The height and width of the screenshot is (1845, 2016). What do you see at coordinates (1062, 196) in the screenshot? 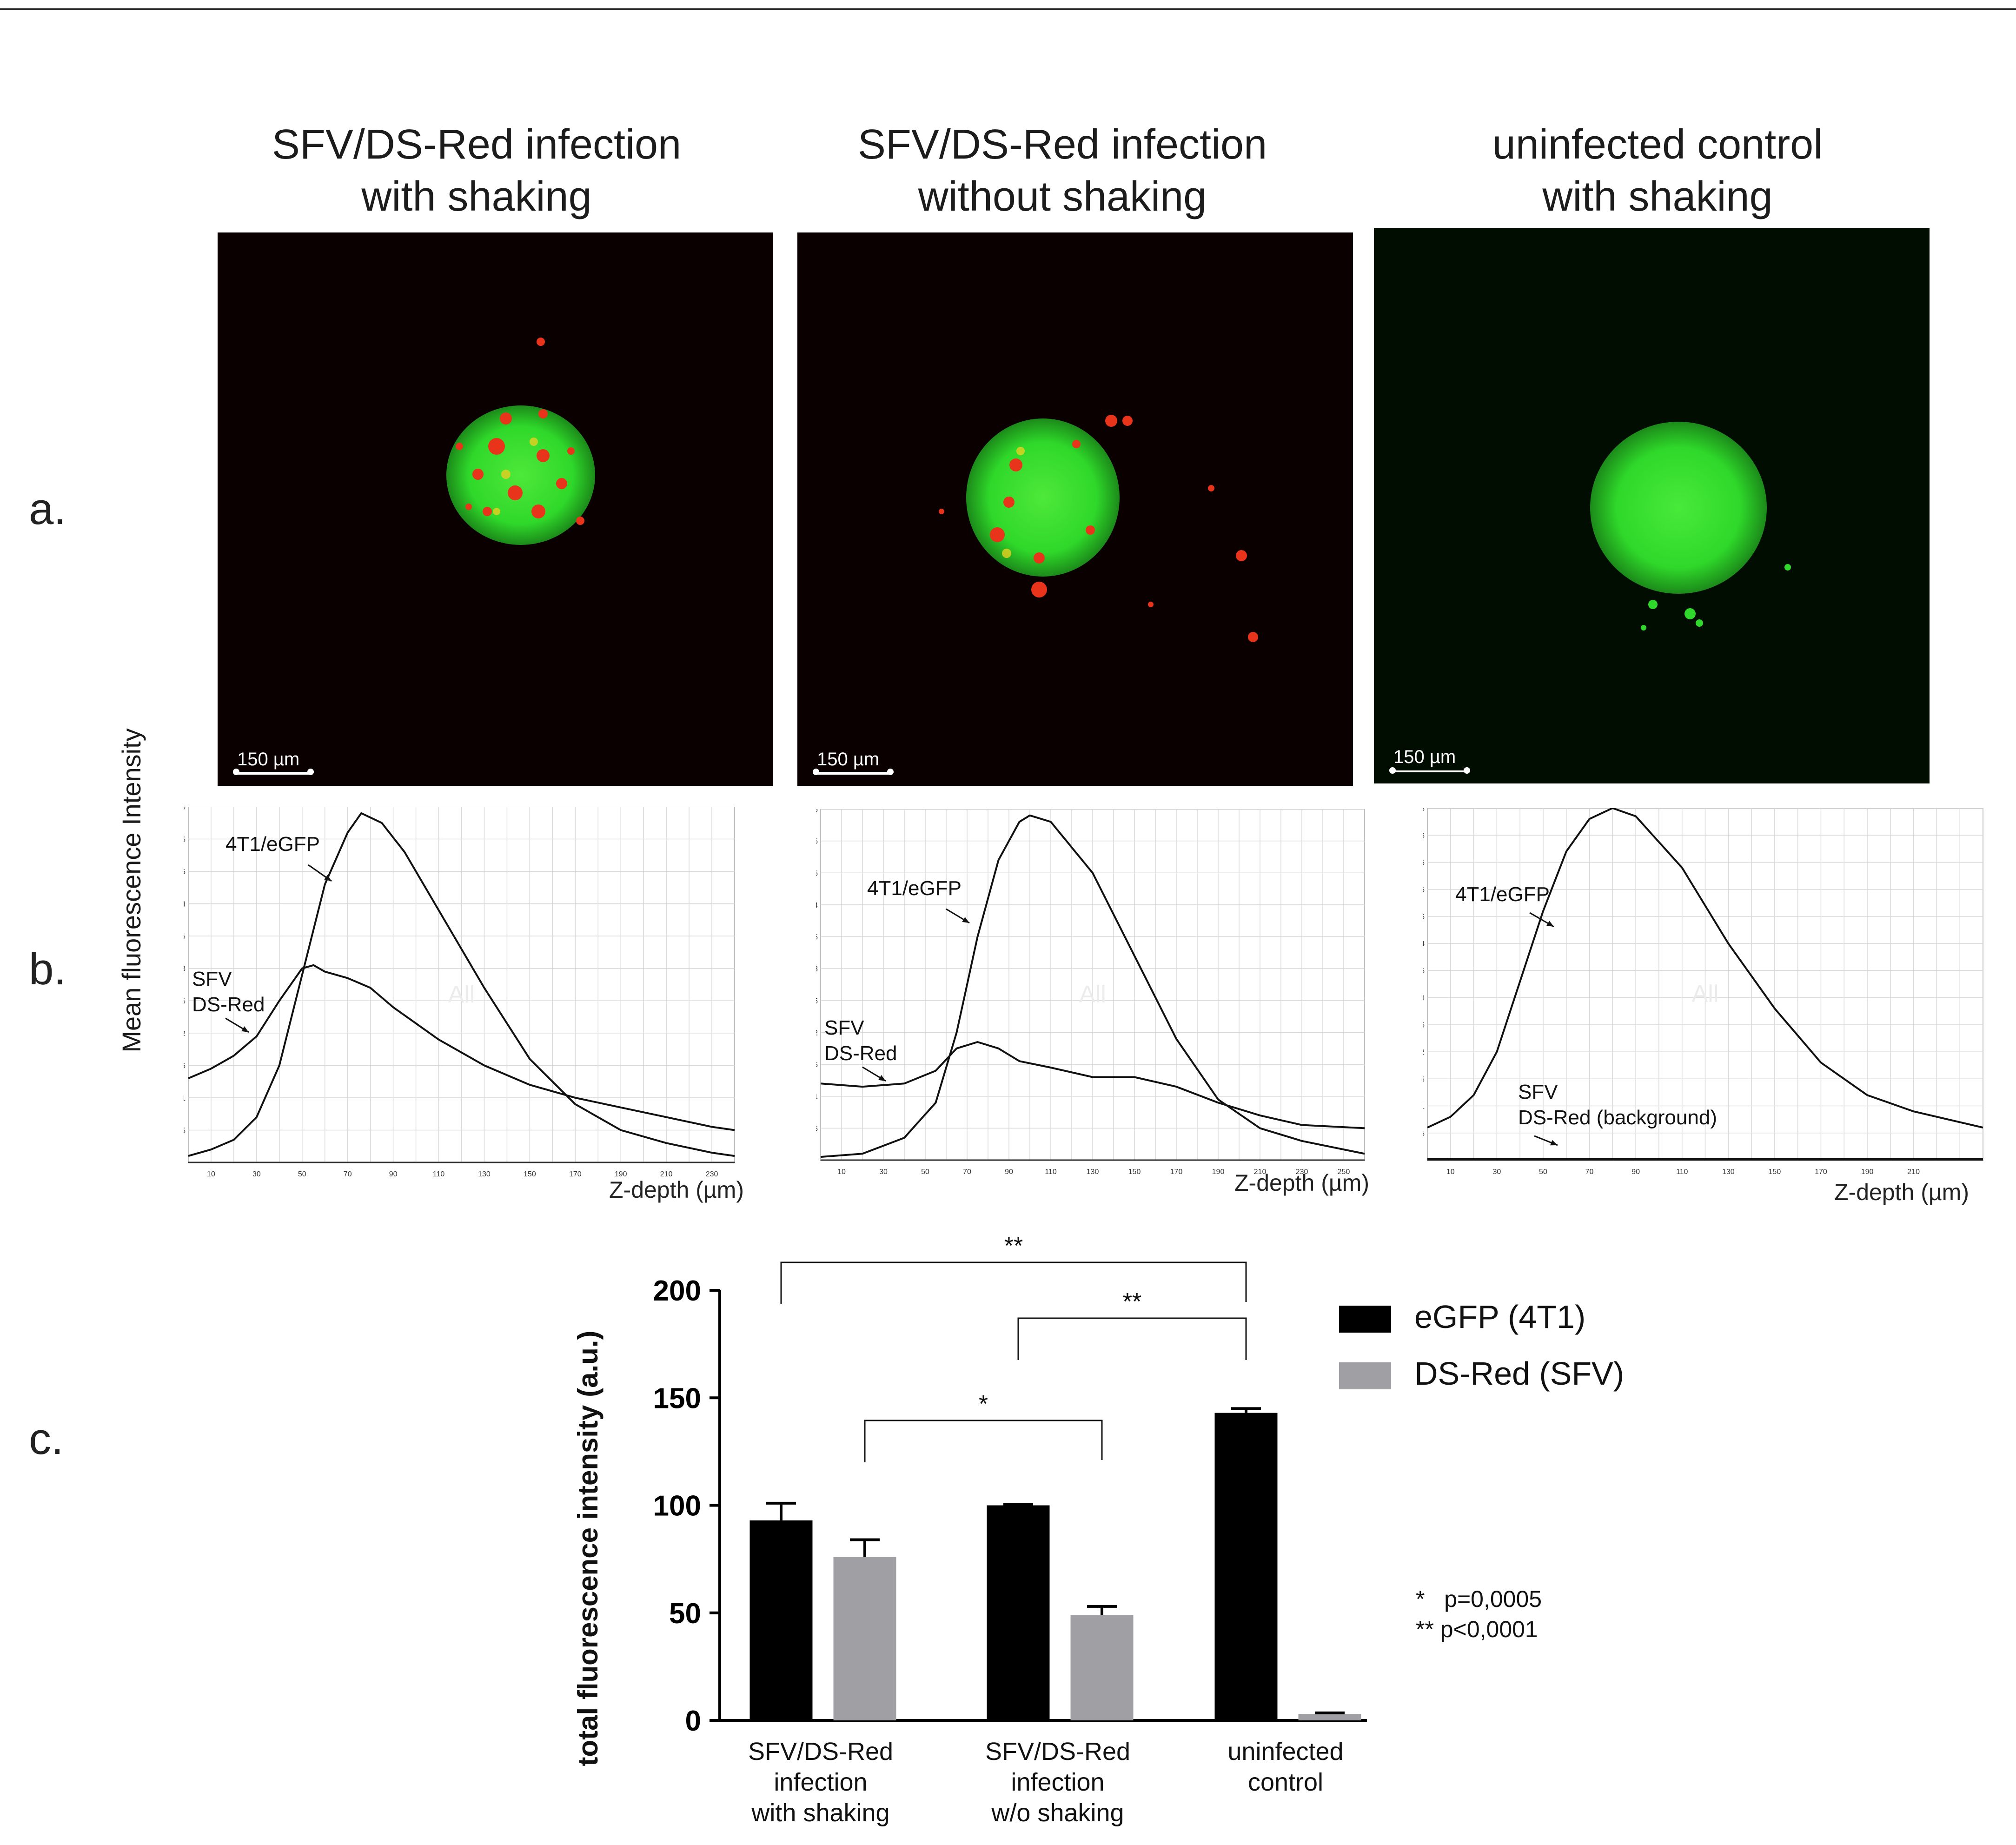
I see `image-title-2-line2: without shaking` at bounding box center [1062, 196].